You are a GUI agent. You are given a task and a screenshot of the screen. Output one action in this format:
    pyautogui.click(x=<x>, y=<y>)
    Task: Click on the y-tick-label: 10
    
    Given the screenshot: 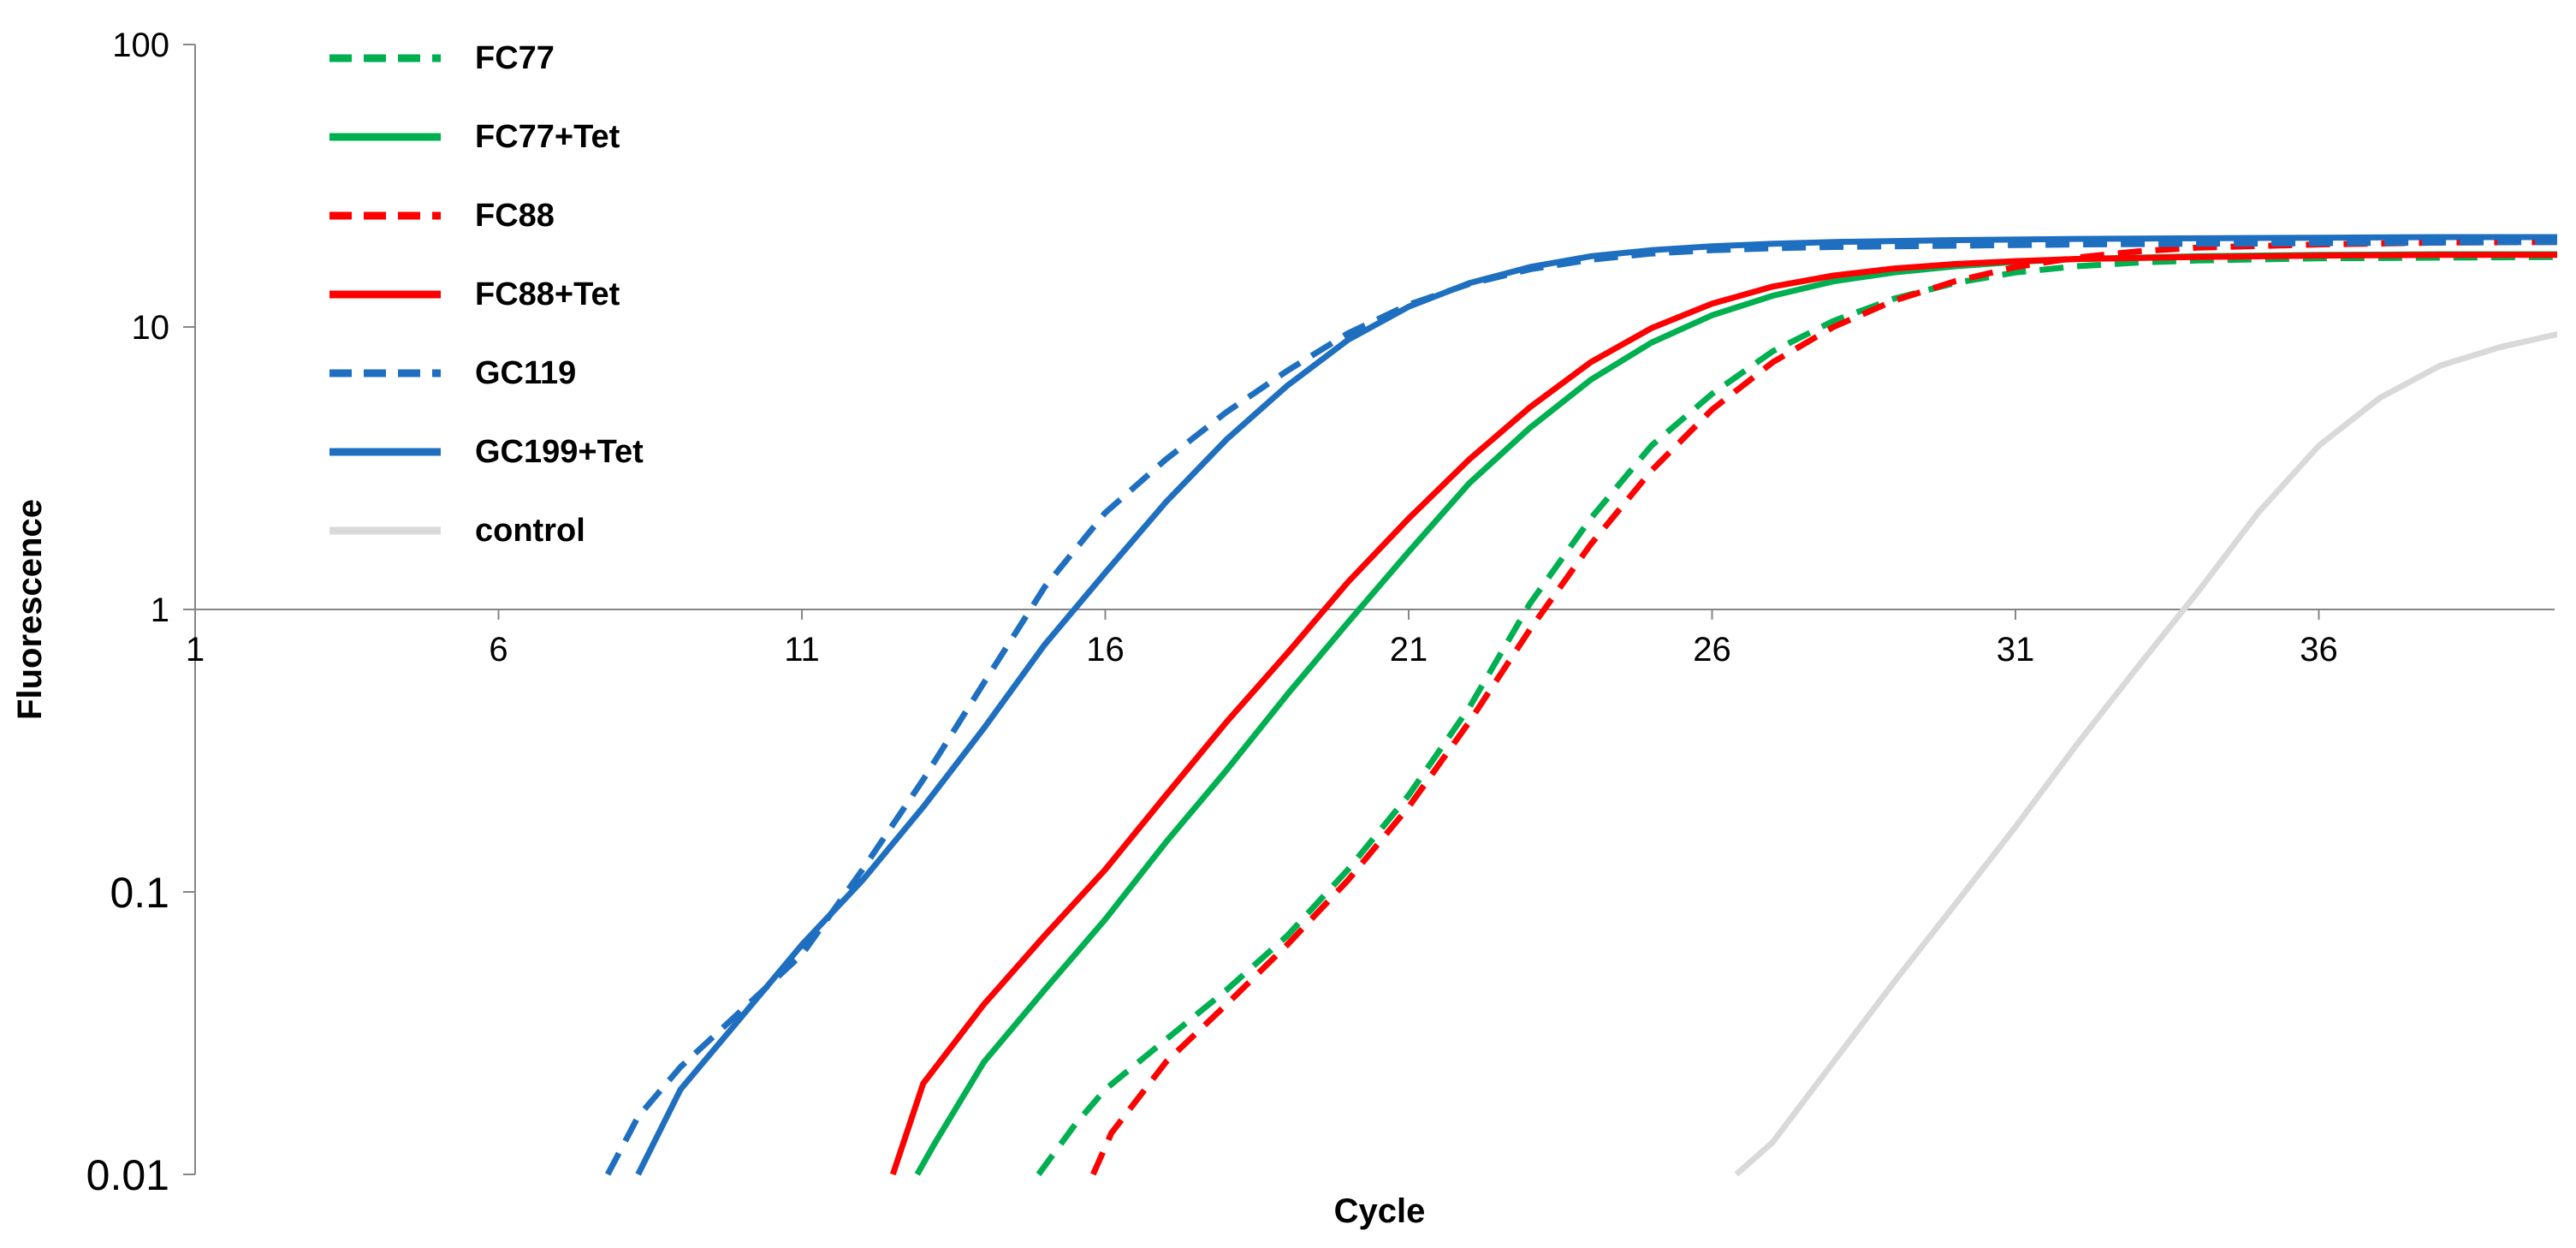 What is the action you would take?
    pyautogui.click(x=151, y=328)
    